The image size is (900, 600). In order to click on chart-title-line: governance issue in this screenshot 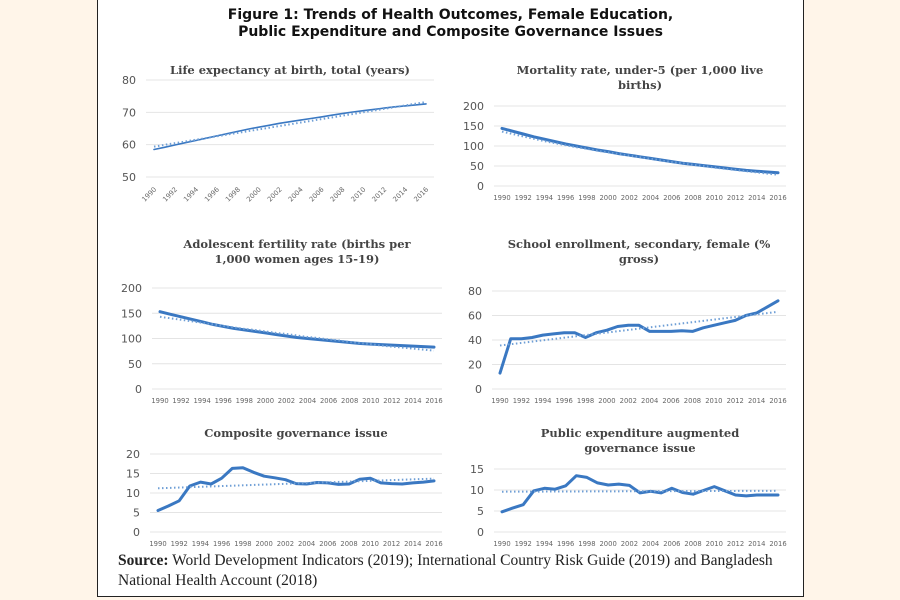, I will do `click(639, 448)`.